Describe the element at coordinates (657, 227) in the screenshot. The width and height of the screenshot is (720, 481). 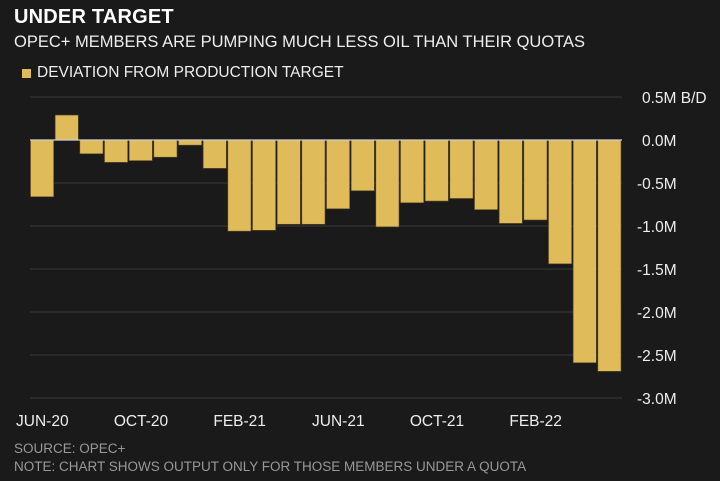
I see `y-tick-label: -1.0M` at that location.